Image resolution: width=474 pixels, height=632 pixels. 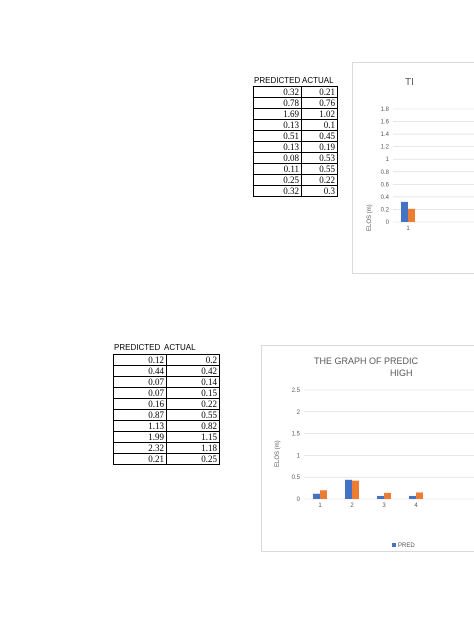 What do you see at coordinates (299, 413) in the screenshot?
I see `y-tick-label: 2` at bounding box center [299, 413].